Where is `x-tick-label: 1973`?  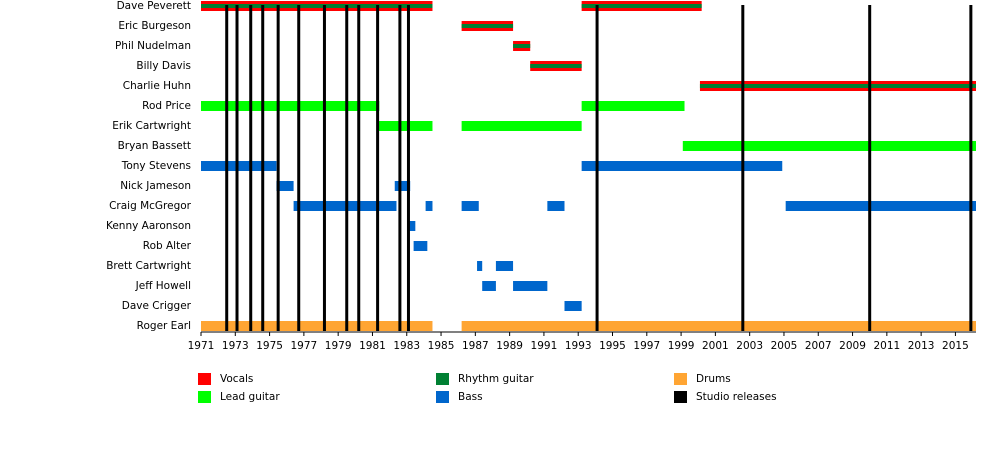
x-tick-label: 1973 is located at coordinates (235, 346).